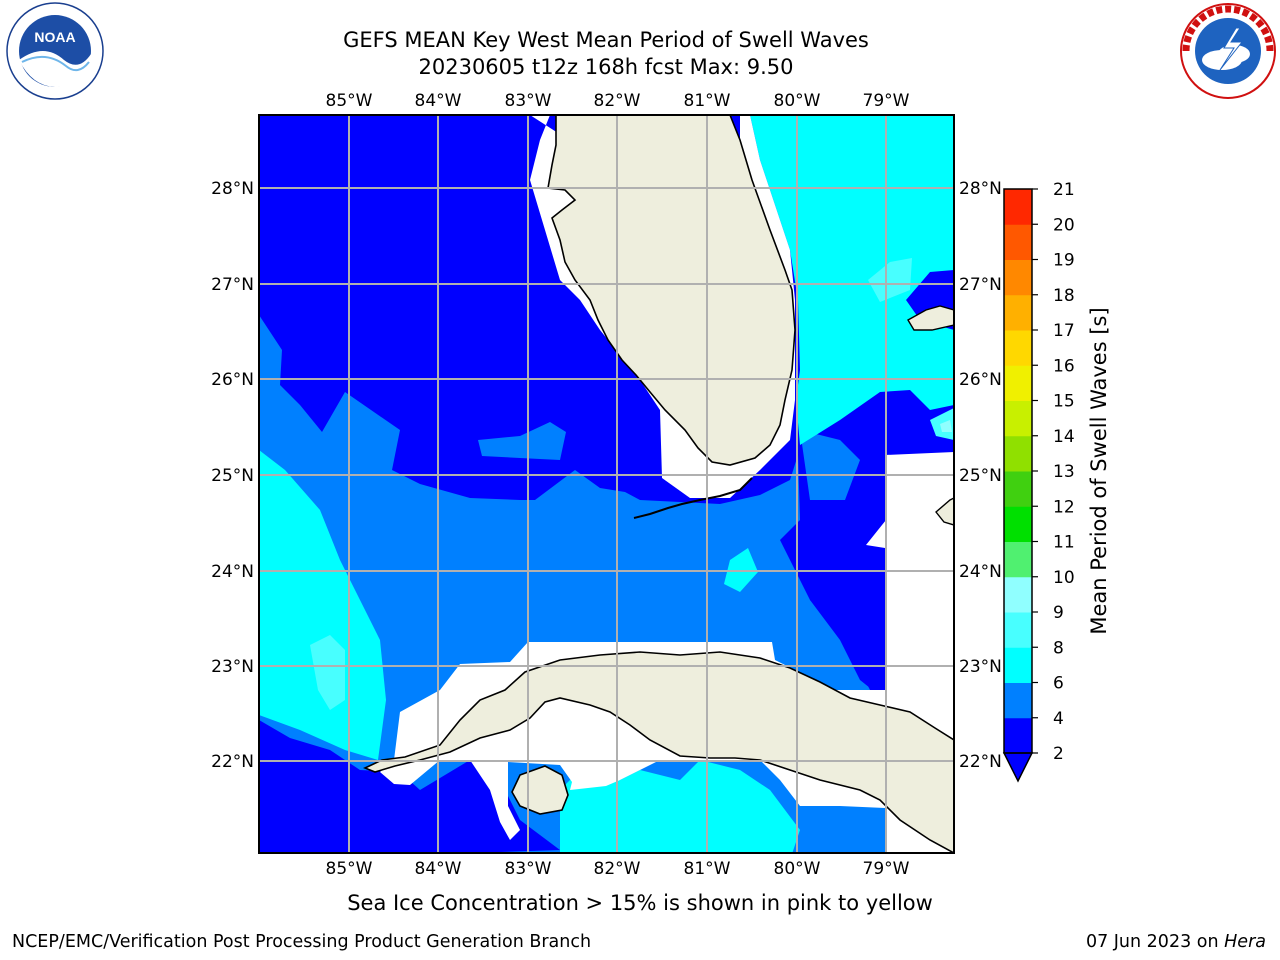  Describe the element at coordinates (707, 869) in the screenshot. I see `lon-label-bottom: 81°W` at that location.